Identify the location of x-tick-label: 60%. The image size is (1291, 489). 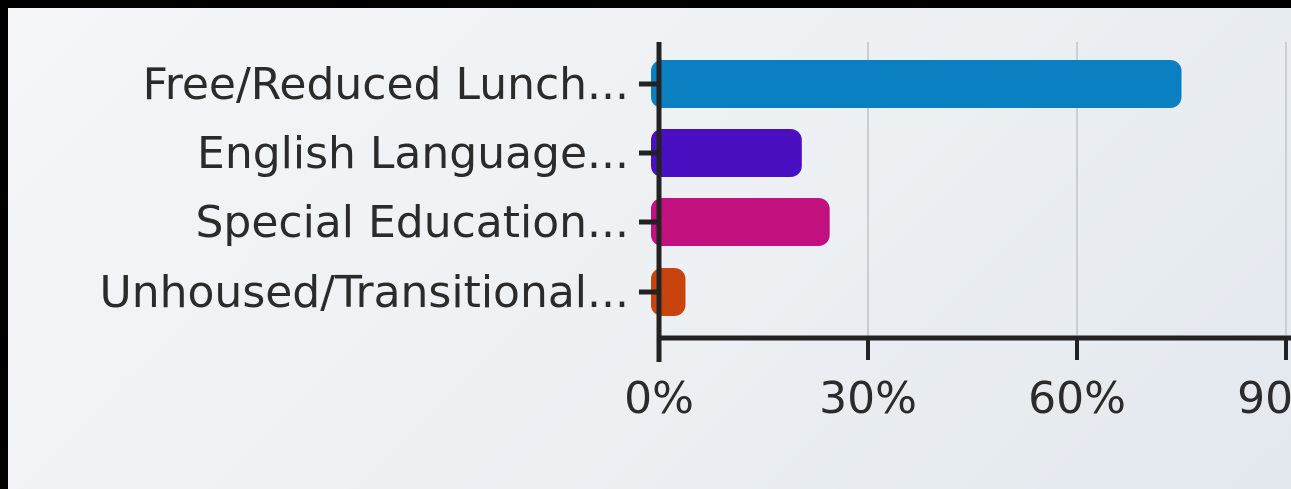
(1077, 398).